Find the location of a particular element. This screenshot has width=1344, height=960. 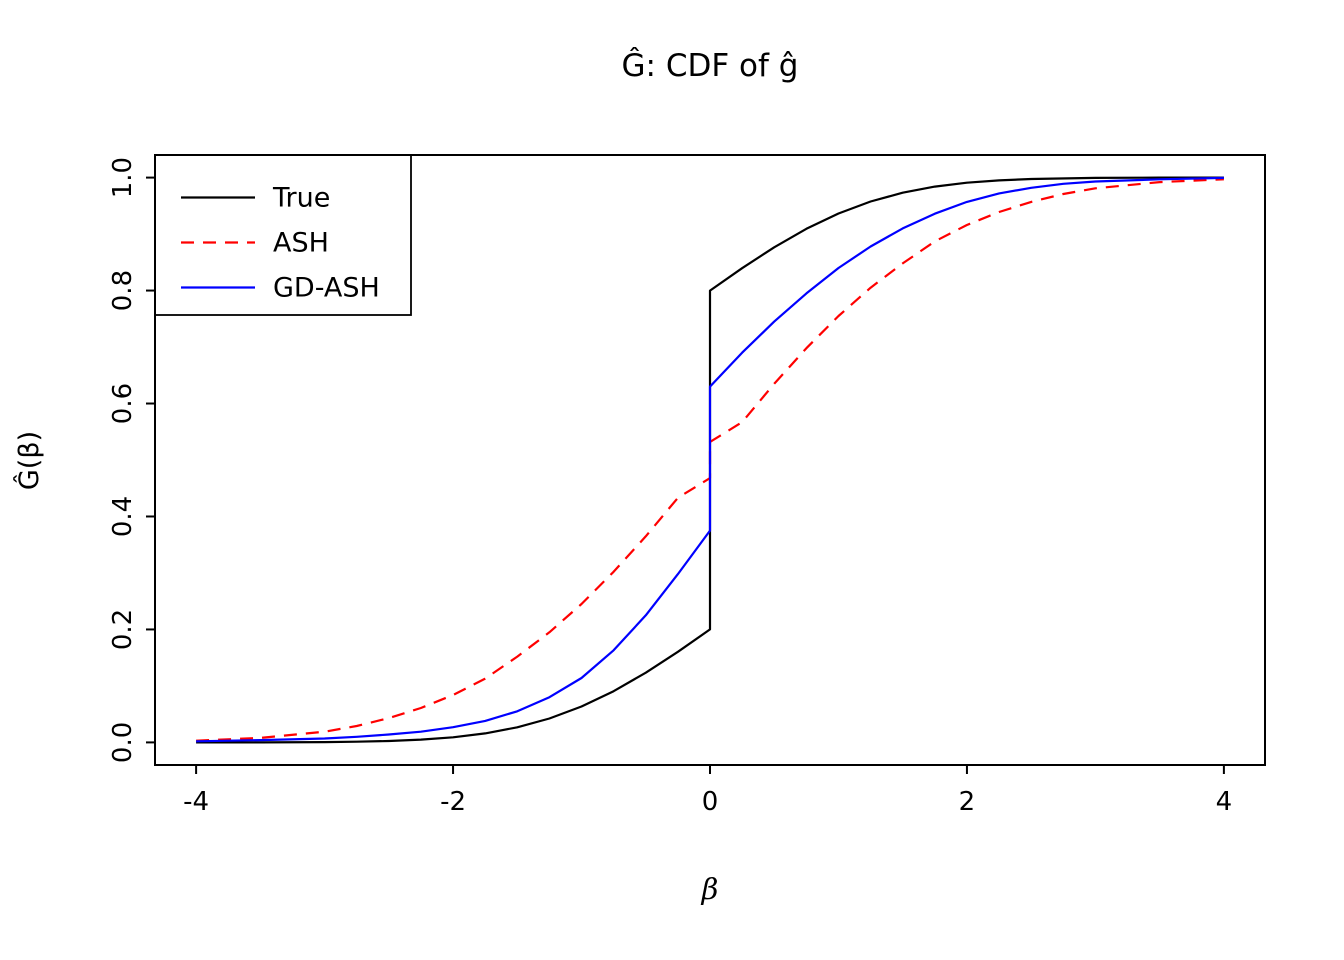

legend-box is located at coordinates (283, 235).